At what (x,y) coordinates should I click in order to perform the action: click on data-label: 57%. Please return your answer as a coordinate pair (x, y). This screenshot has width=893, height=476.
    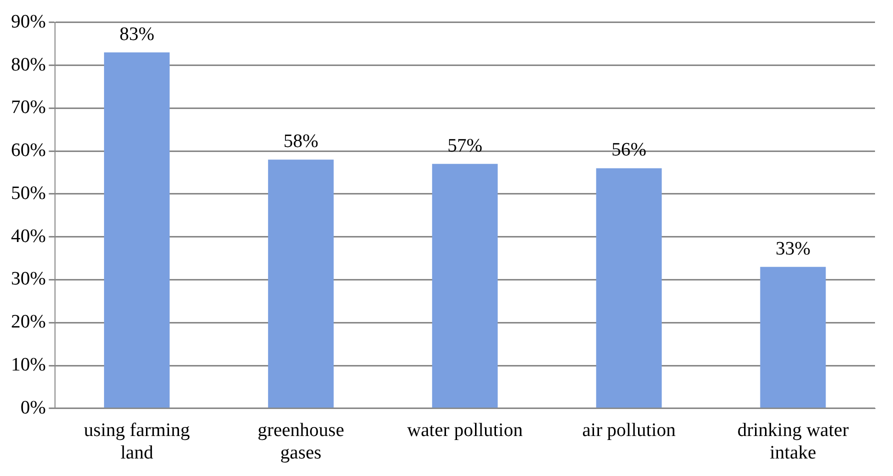
    Looking at the image, I should click on (465, 145).